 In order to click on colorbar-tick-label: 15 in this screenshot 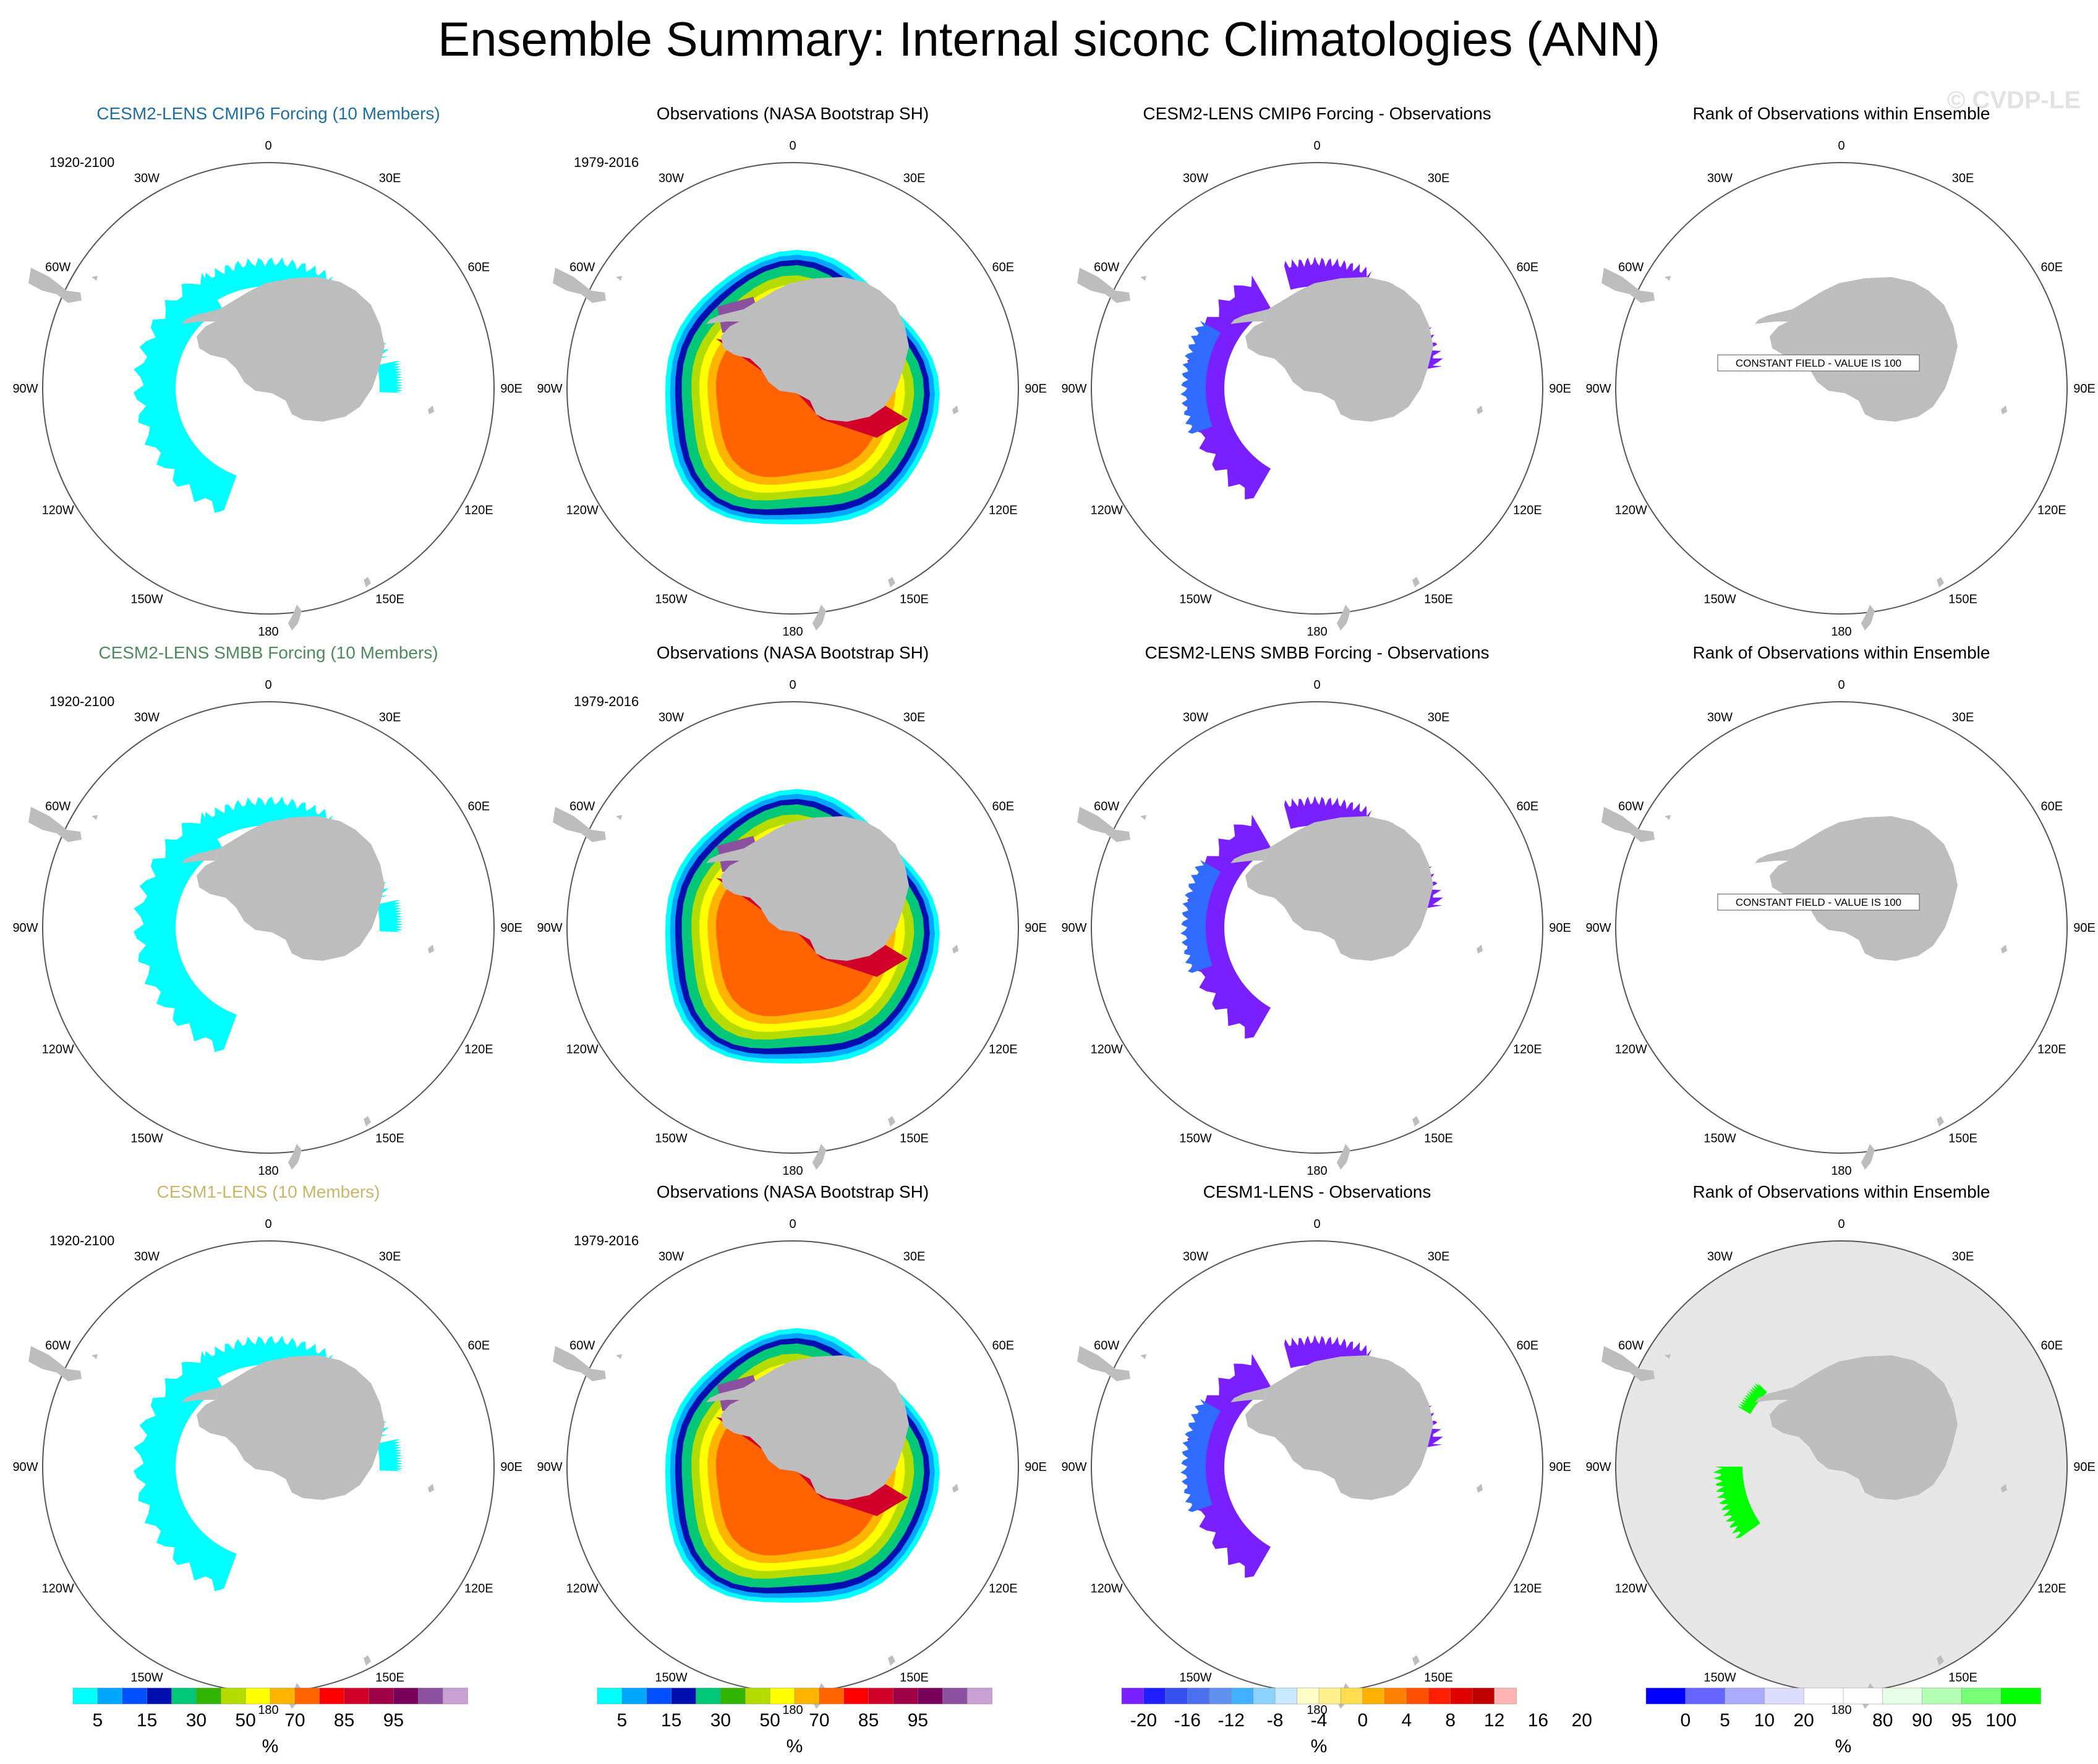, I will do `click(671, 1720)`.